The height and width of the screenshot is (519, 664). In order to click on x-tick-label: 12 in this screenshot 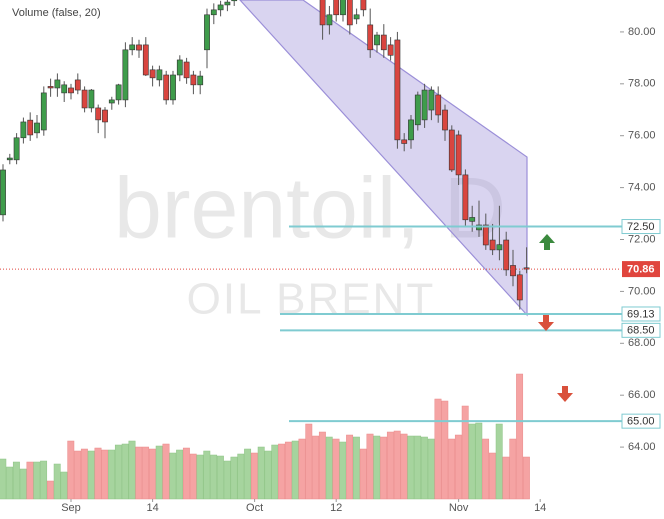, I will do `click(336, 508)`.